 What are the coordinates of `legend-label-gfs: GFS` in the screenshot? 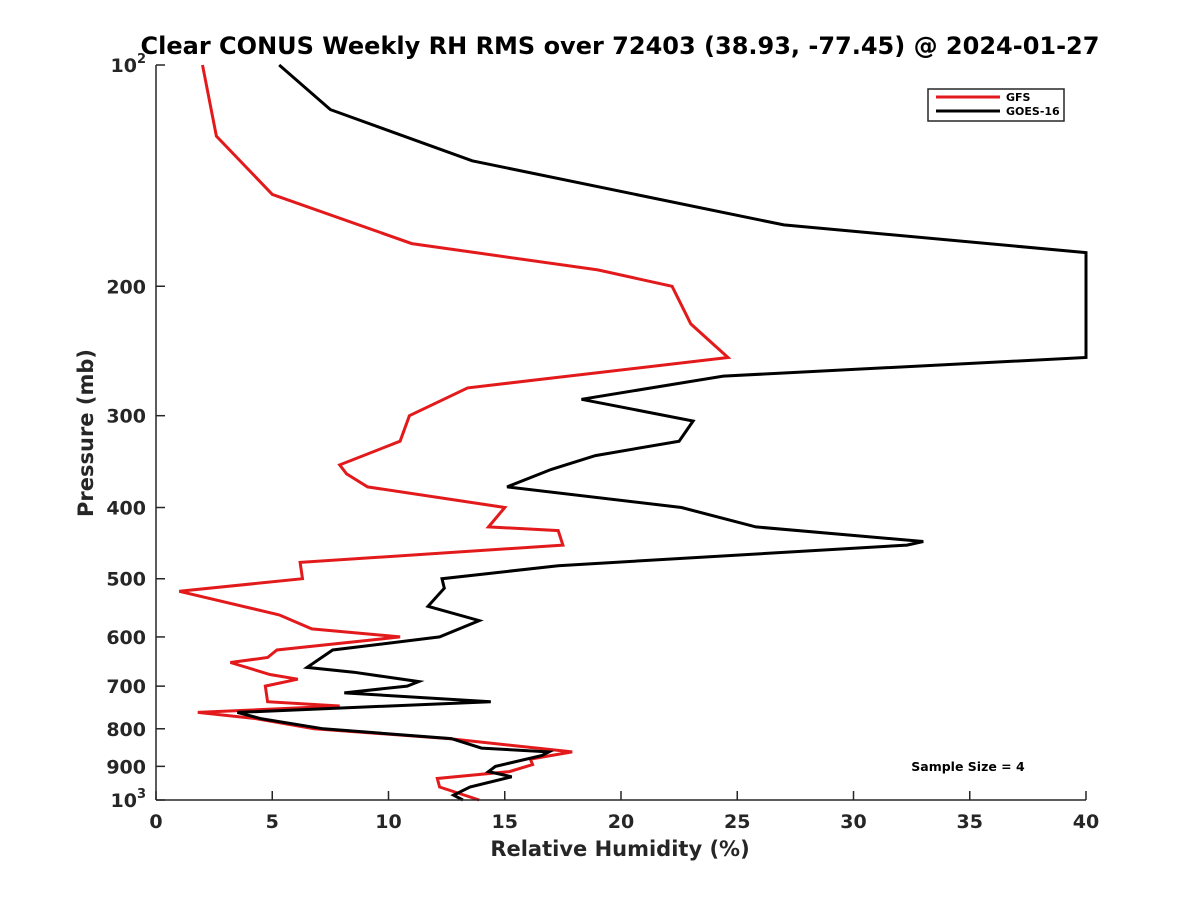 It's located at (1018, 97).